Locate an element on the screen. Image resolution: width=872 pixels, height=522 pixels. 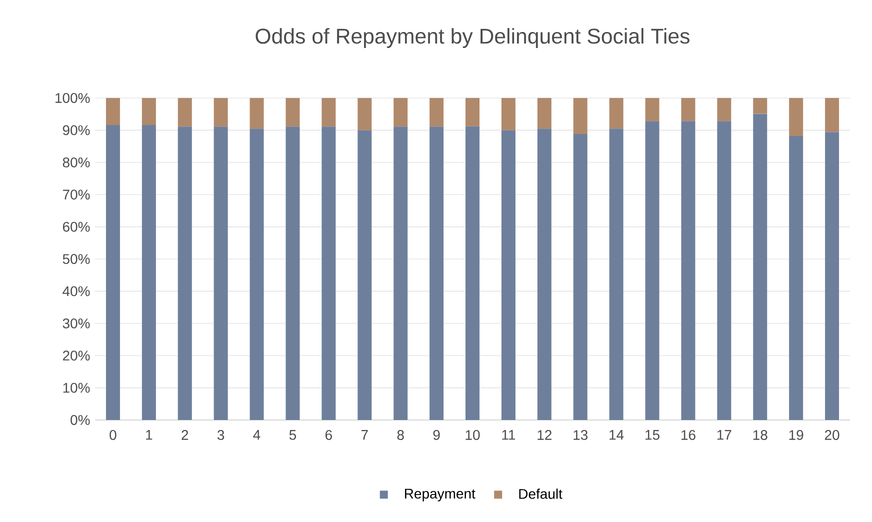
y-tick-label: 70% is located at coordinates (76, 195).